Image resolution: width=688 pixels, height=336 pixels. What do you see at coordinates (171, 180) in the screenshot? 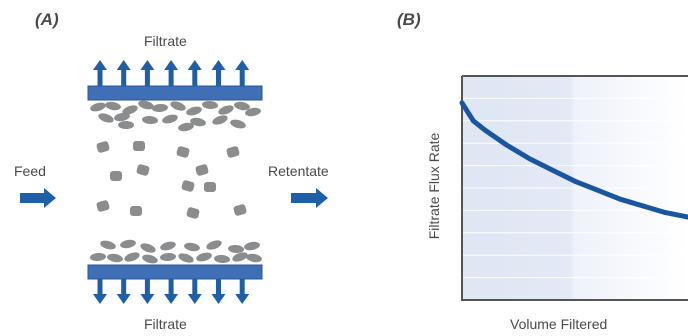
I see `suspended-particles` at bounding box center [171, 180].